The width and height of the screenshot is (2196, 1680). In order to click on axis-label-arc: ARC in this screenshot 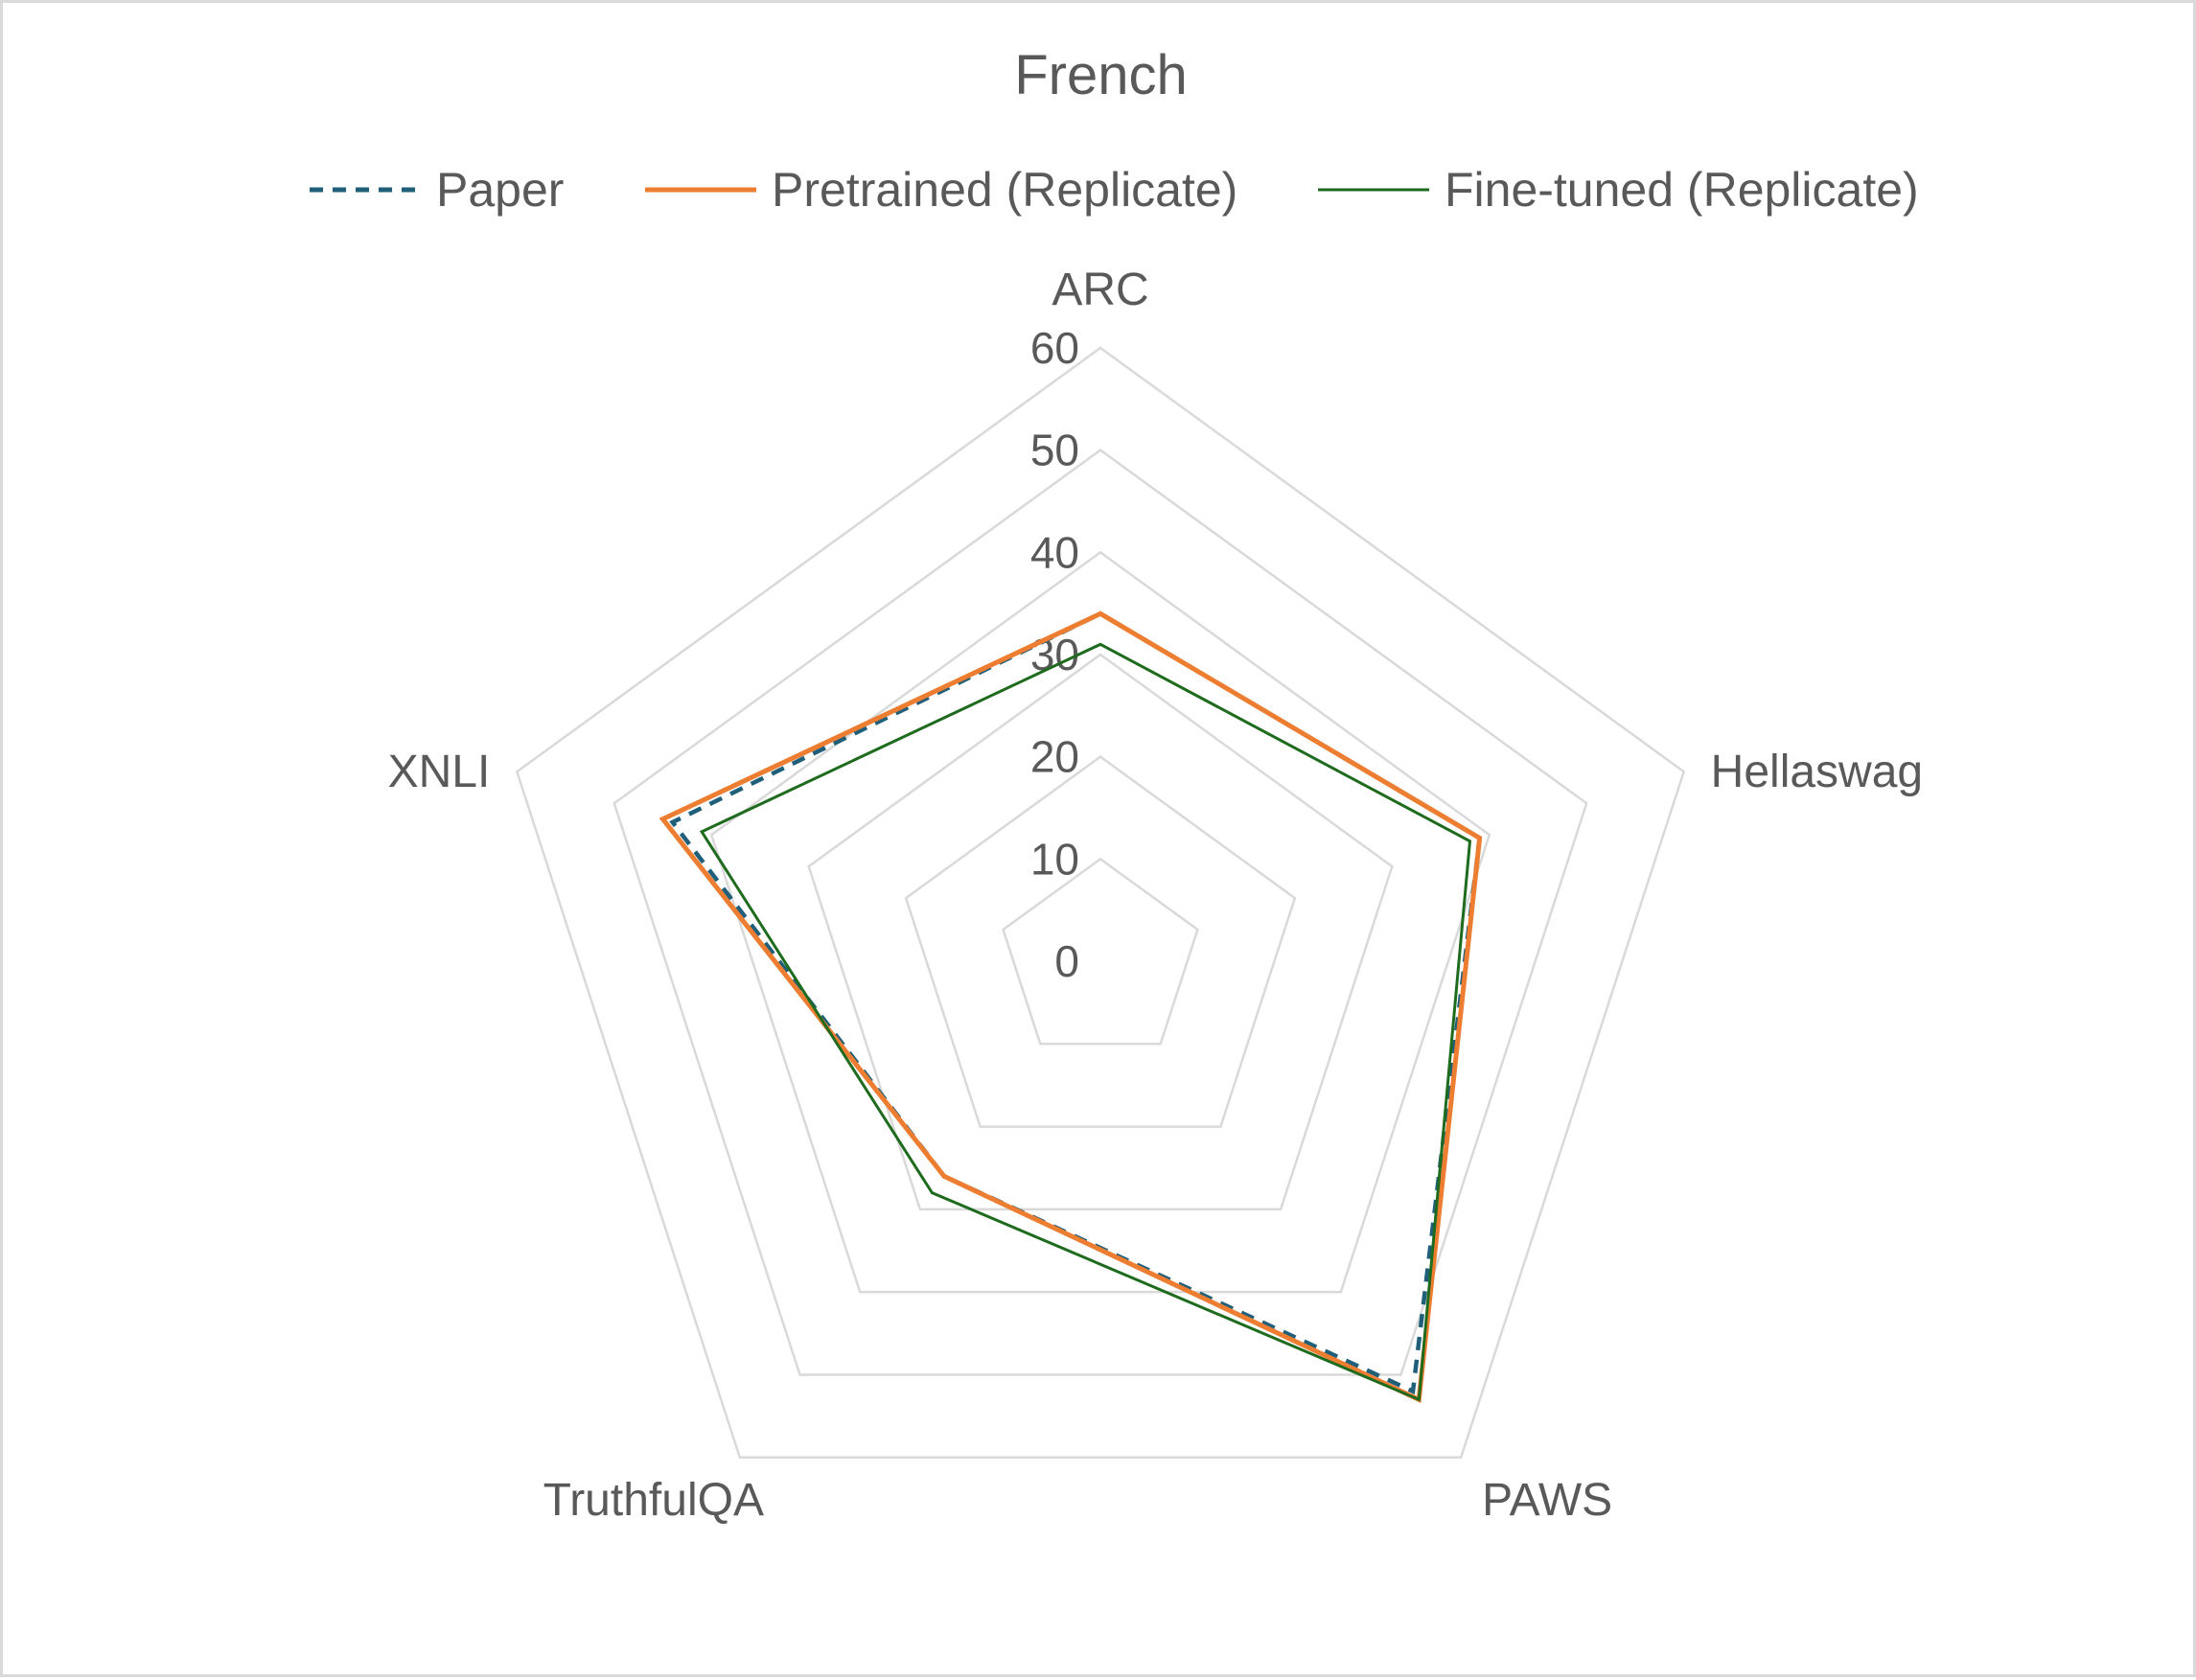, I will do `click(1100, 290)`.